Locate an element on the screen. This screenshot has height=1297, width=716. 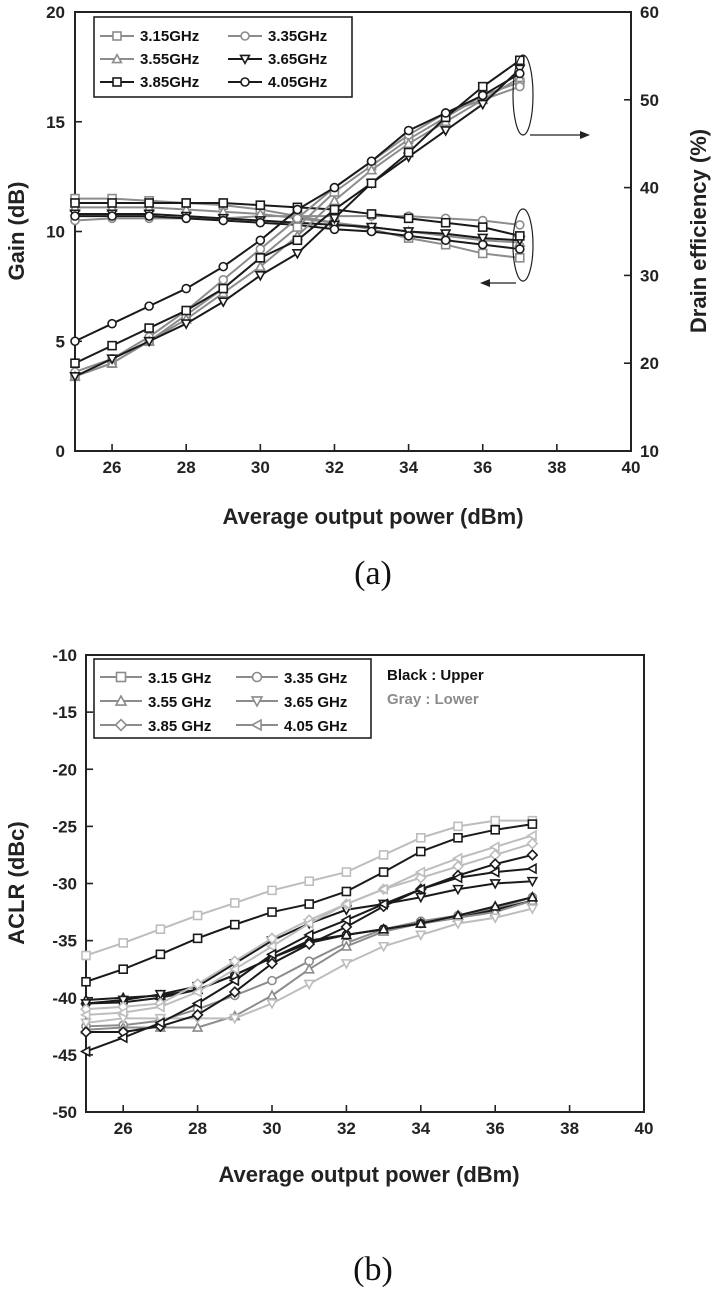
chart-b-ytick-label: -50 is located at coordinates (64, 1112).